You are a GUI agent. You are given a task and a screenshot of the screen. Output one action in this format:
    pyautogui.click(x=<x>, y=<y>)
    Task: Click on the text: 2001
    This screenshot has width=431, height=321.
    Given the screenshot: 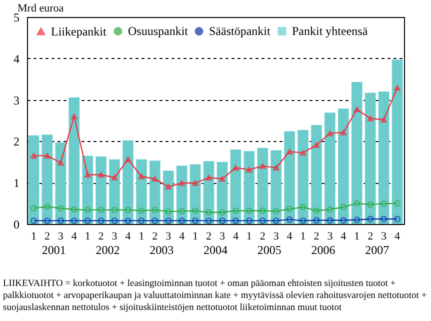 What is the action you would take?
    pyautogui.click(x=54, y=250)
    